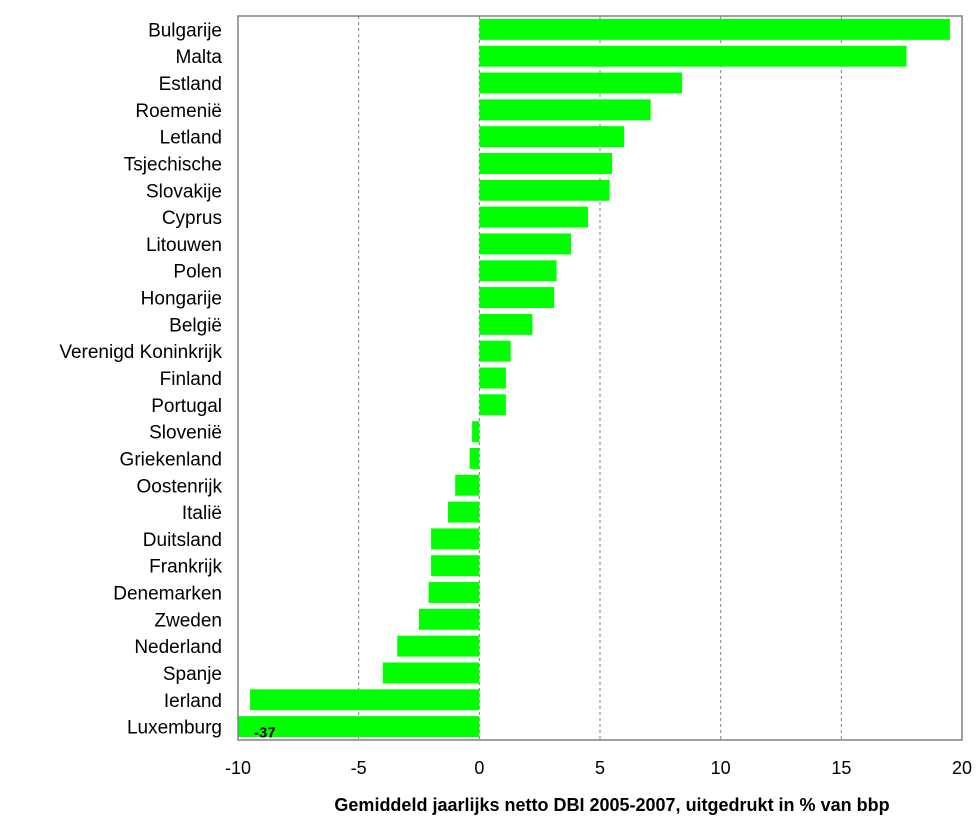  I want to click on category-label: Denemarken, so click(167, 594).